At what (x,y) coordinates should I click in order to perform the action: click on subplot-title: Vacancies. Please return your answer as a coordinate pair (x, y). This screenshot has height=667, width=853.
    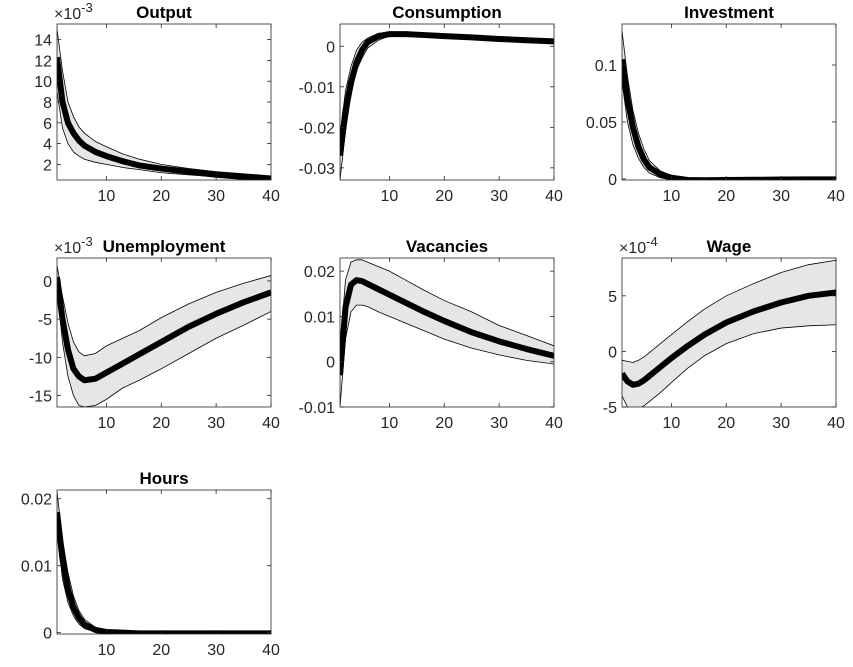
    Looking at the image, I should click on (447, 246).